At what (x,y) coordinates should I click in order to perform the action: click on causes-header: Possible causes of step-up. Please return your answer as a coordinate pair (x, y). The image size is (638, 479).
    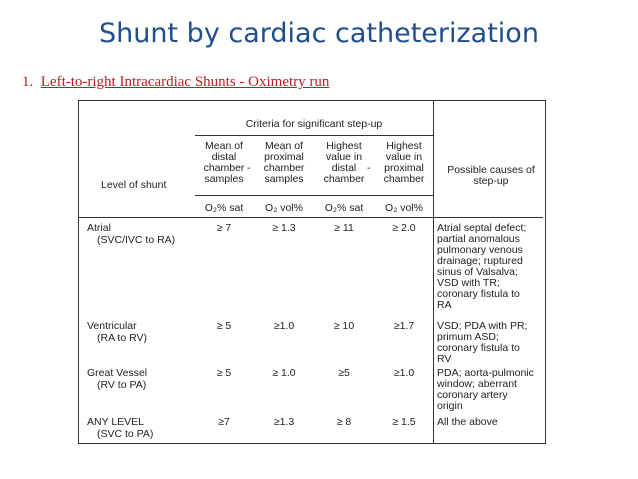
    Looking at the image, I should click on (491, 175).